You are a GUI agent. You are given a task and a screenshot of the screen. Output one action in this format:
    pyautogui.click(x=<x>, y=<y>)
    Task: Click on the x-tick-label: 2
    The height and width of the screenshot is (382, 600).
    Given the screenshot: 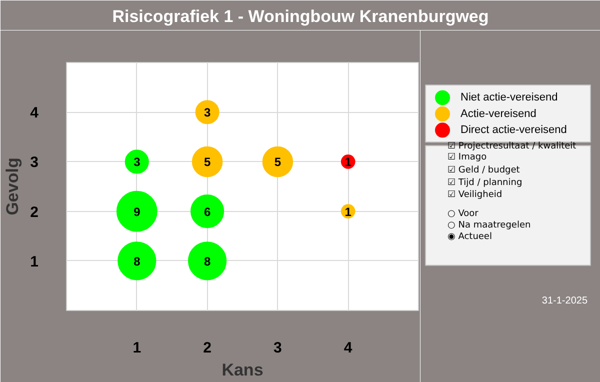 What is the action you would take?
    pyautogui.click(x=207, y=348)
    